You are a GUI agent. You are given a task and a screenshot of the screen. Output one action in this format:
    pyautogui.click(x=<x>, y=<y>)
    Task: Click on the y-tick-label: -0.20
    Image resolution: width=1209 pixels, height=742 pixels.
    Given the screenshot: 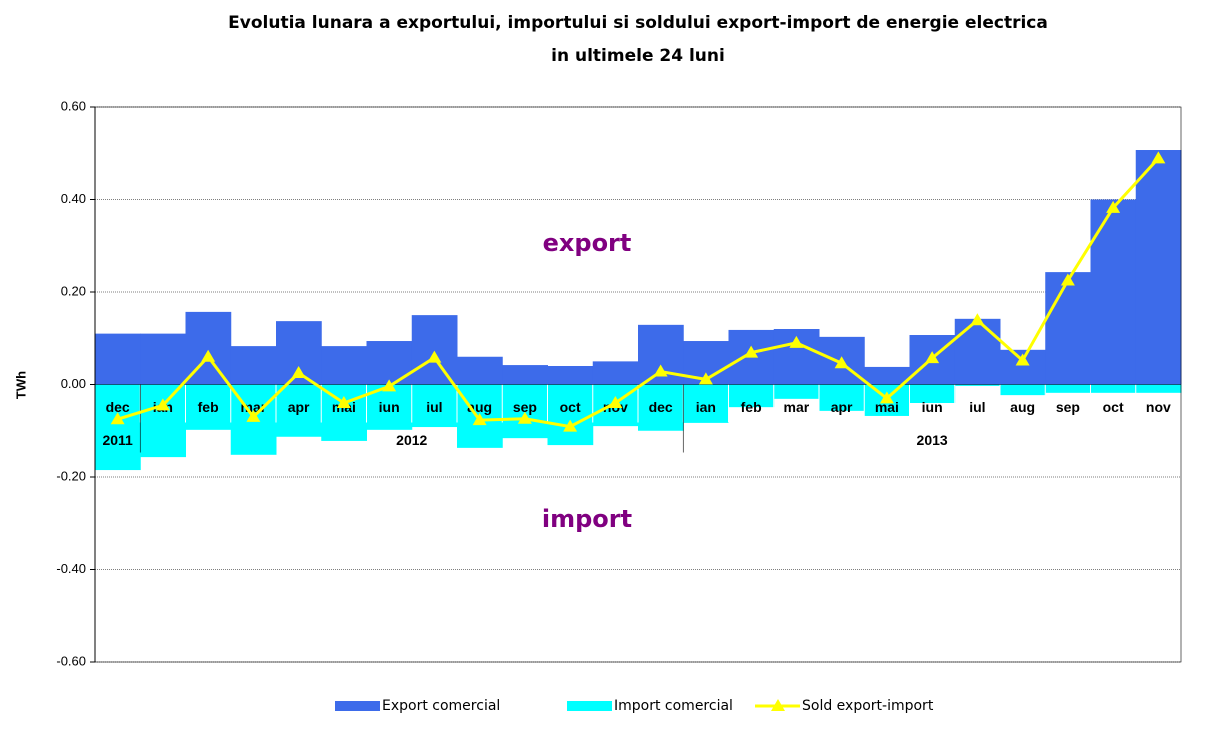 What is the action you would take?
    pyautogui.click(x=71, y=475)
    